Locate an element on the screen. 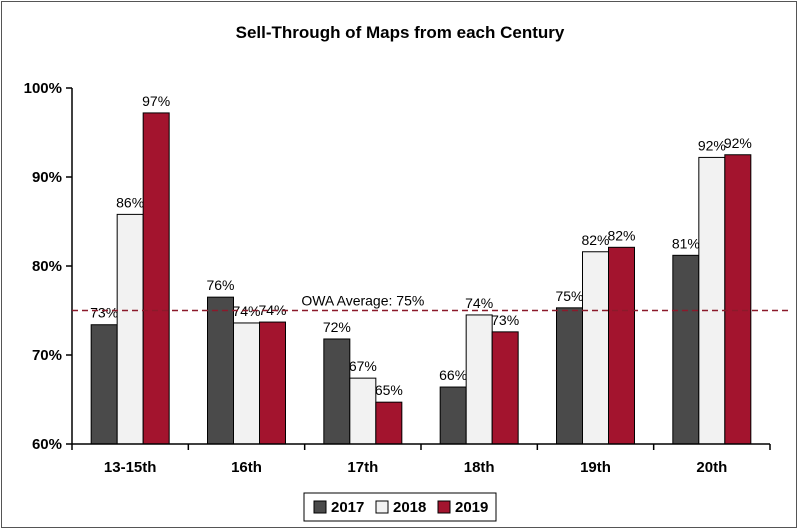 Image resolution: width=800 pixels, height=531 pixels. bar-2018-20th is located at coordinates (712, 300).